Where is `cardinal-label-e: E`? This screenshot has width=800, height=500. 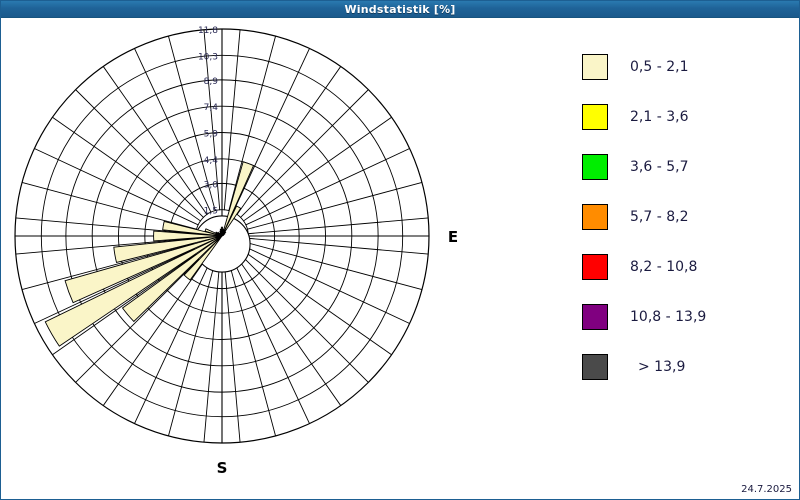 cardinal-label-e: E is located at coordinates (453, 237).